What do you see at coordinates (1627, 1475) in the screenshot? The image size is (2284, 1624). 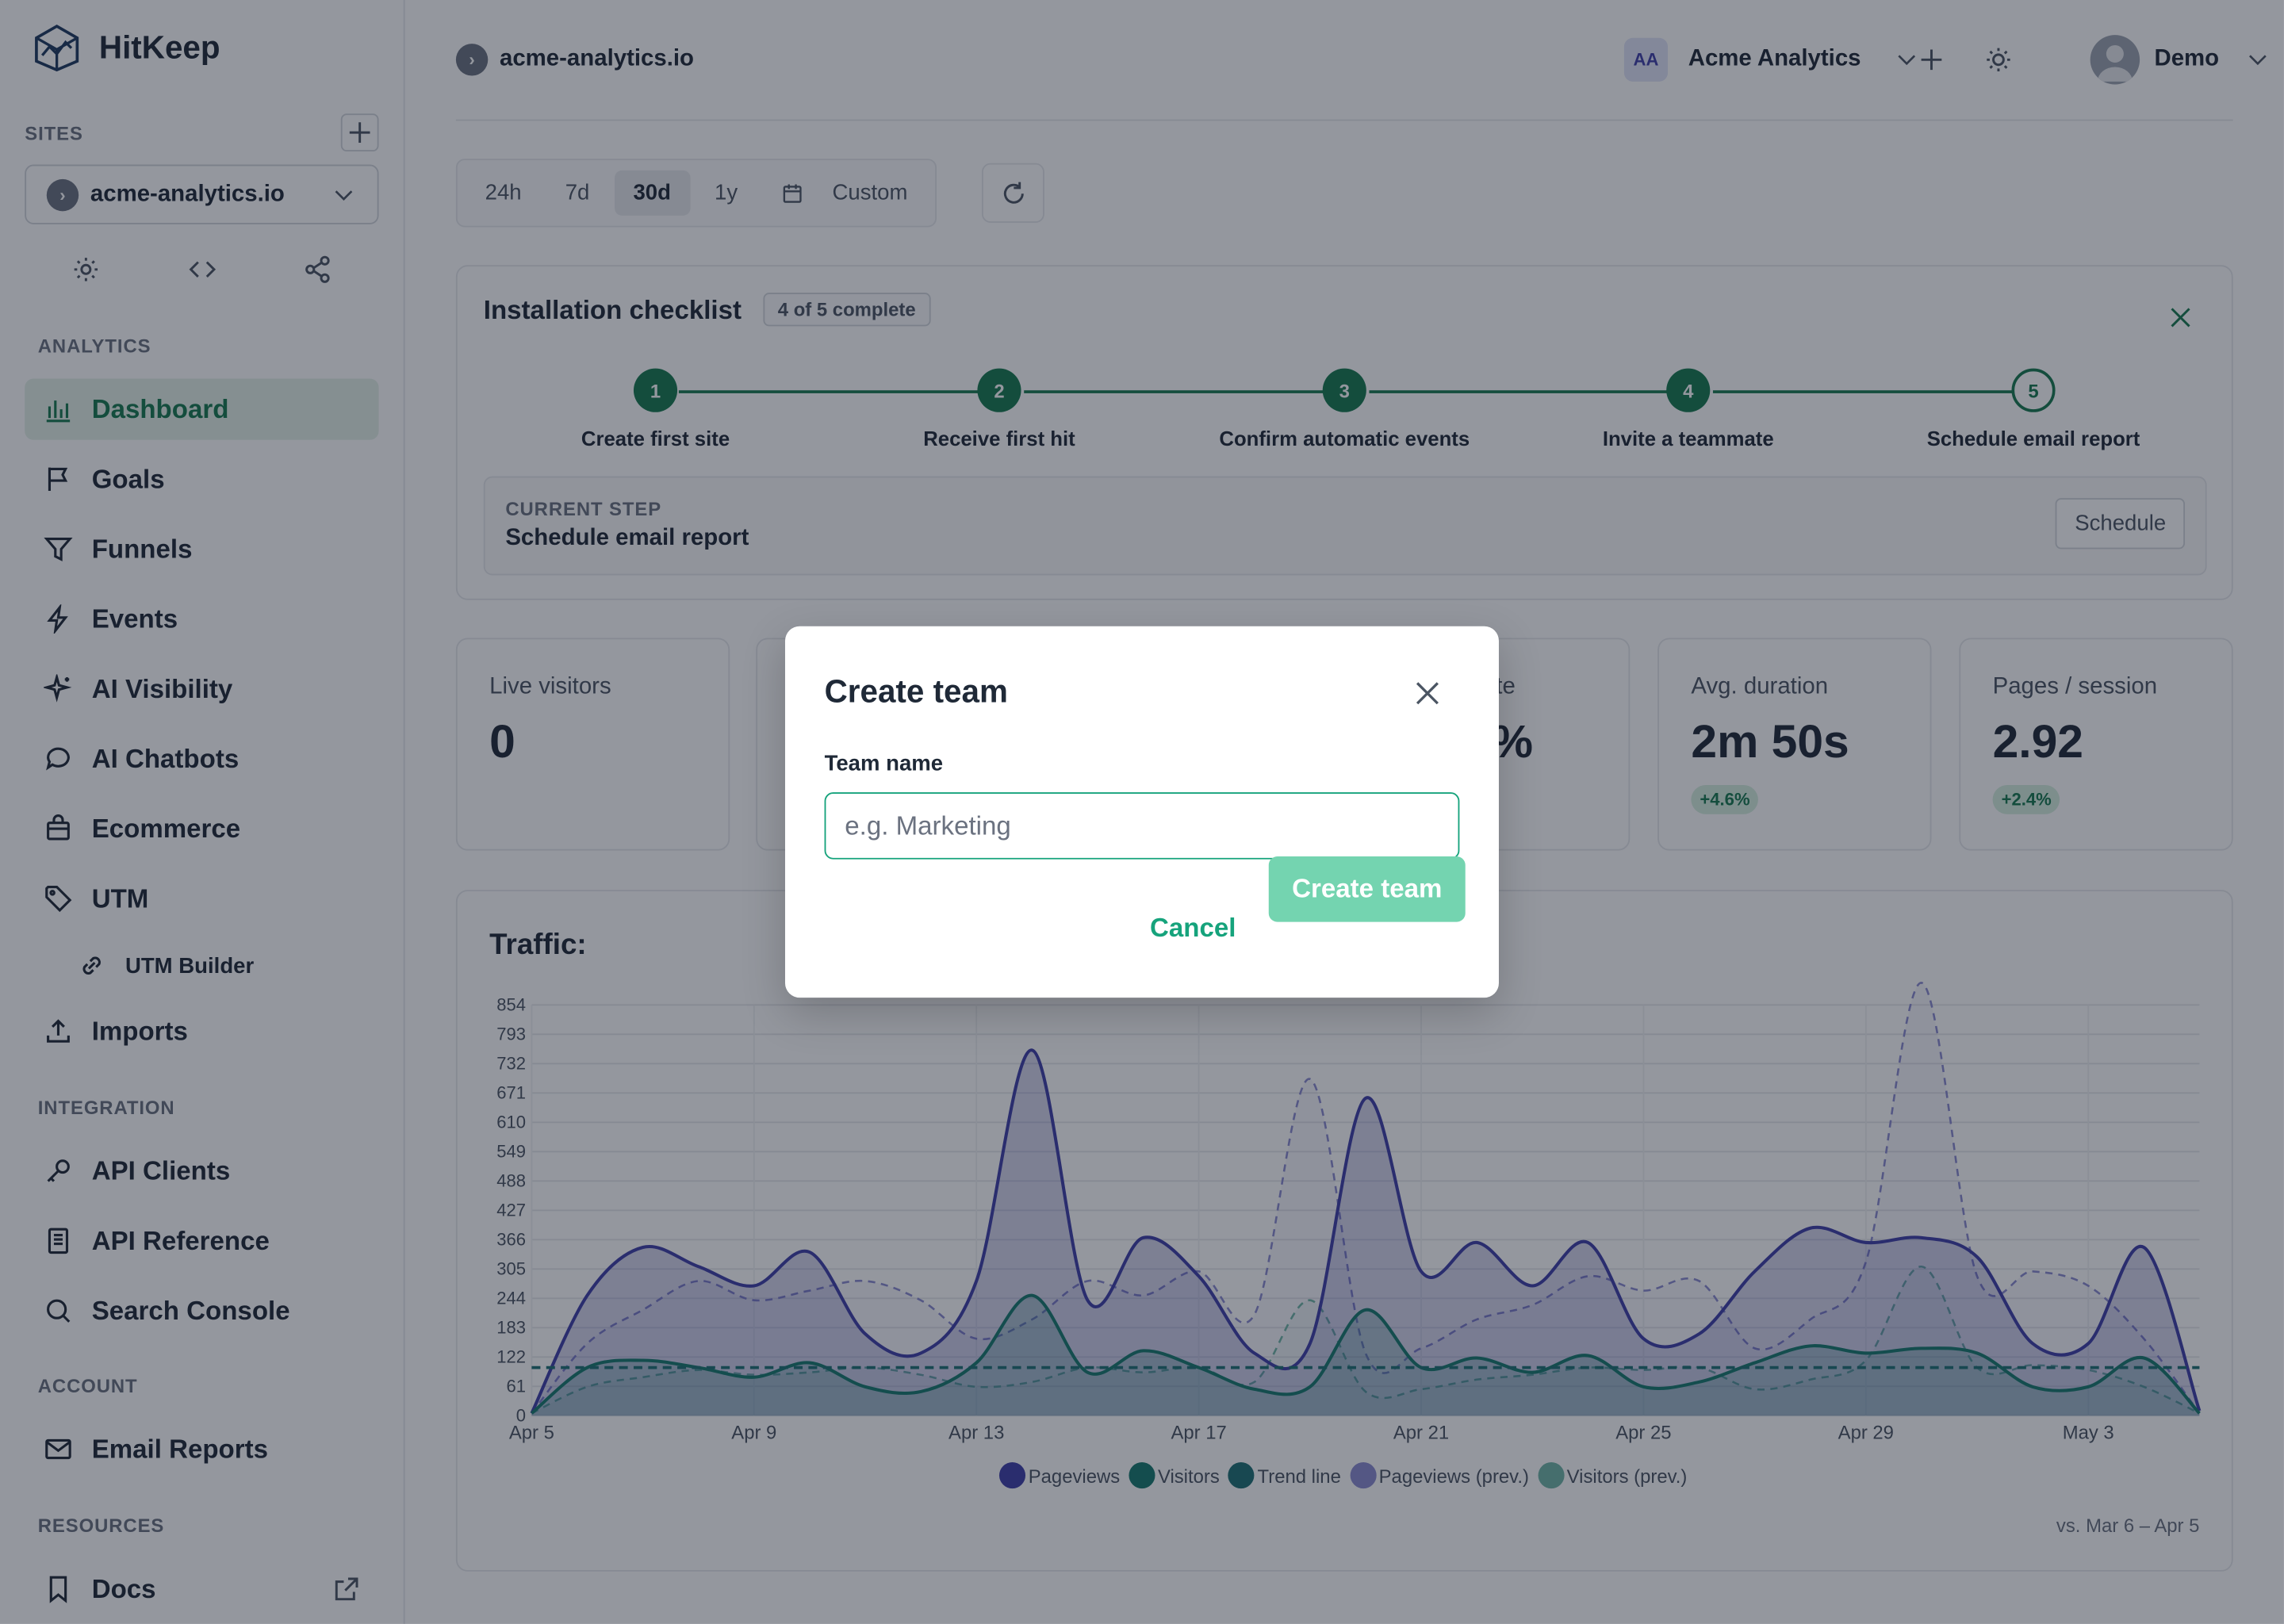 I see `legend-label: Visitors (prev.)` at bounding box center [1627, 1475].